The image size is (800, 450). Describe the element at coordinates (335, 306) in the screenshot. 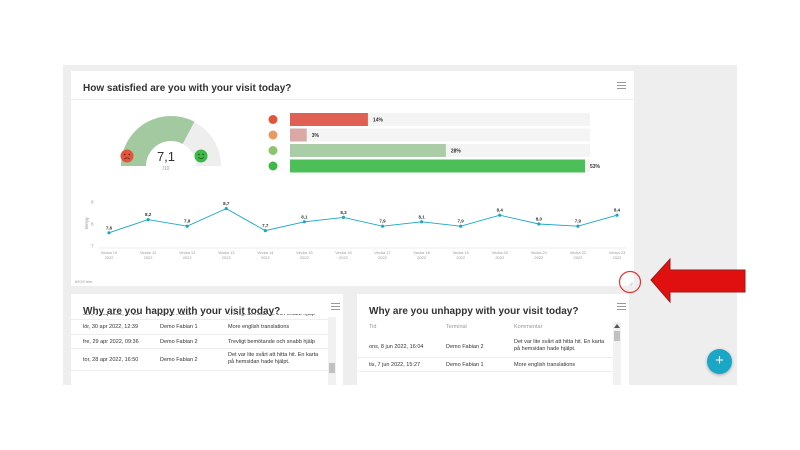

I see `happy-menu-icon` at that location.